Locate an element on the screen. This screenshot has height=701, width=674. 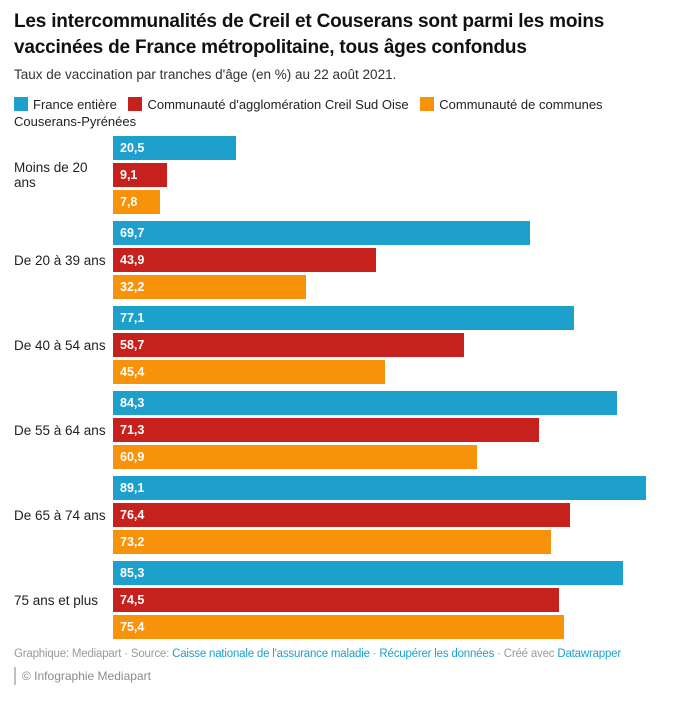
bar-row: 43,9 is located at coordinates (393, 260).